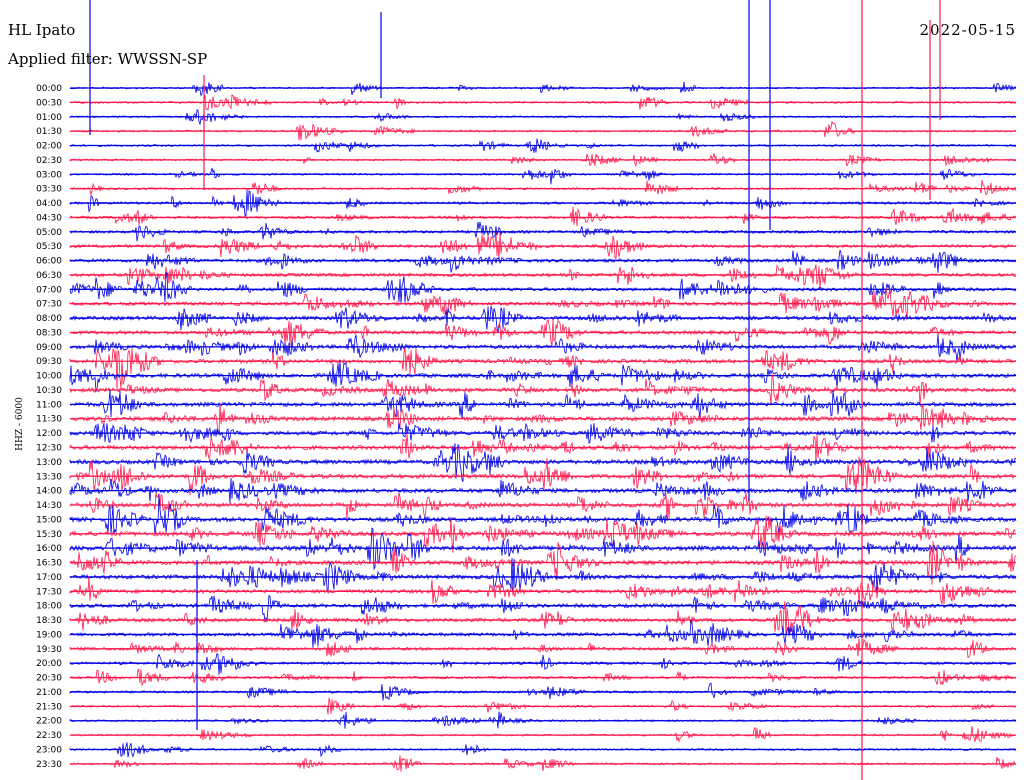  I want to click on time-tick-label: 19:00, so click(49, 635).